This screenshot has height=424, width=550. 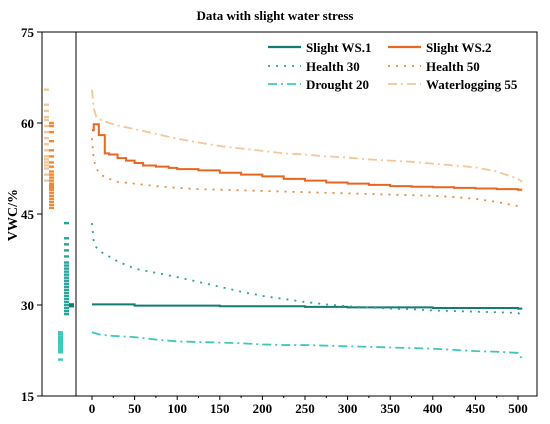 What do you see at coordinates (275, 15) in the screenshot?
I see `chart-title: Data with slight water stress` at bounding box center [275, 15].